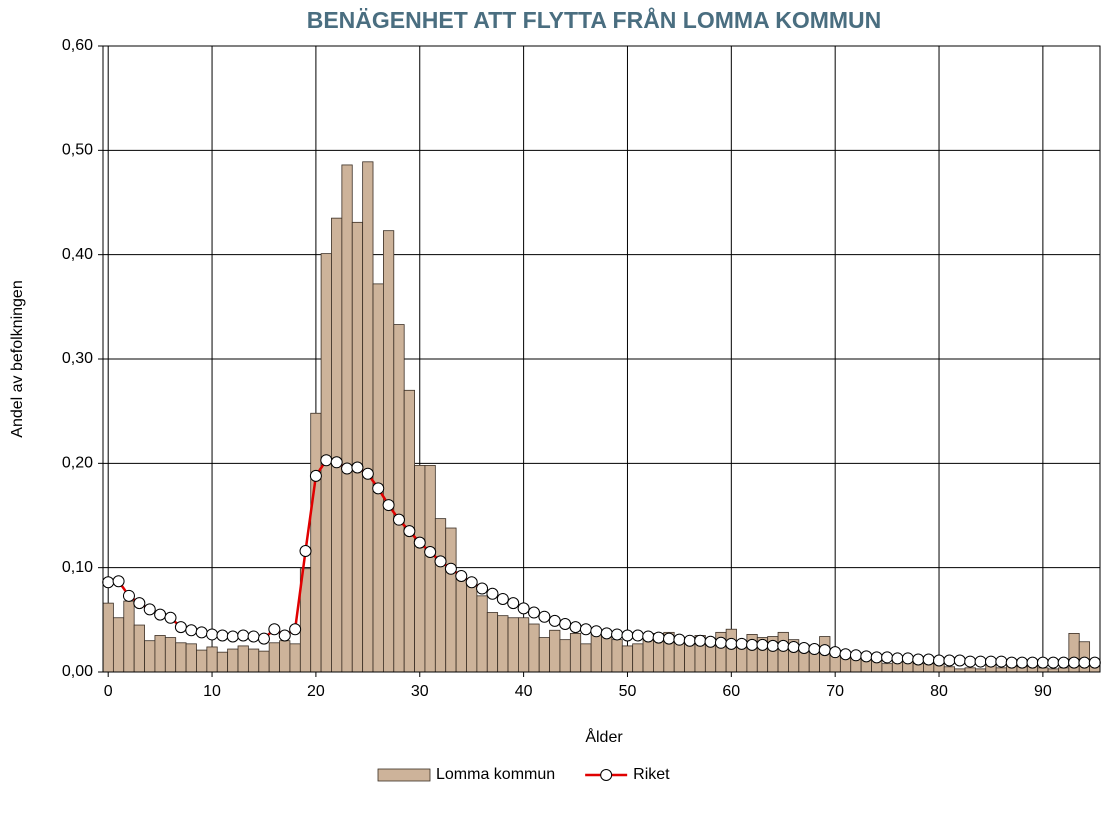 Image resolution: width=1105 pixels, height=816 pixels. I want to click on x-tick-label: 0, so click(108, 691).